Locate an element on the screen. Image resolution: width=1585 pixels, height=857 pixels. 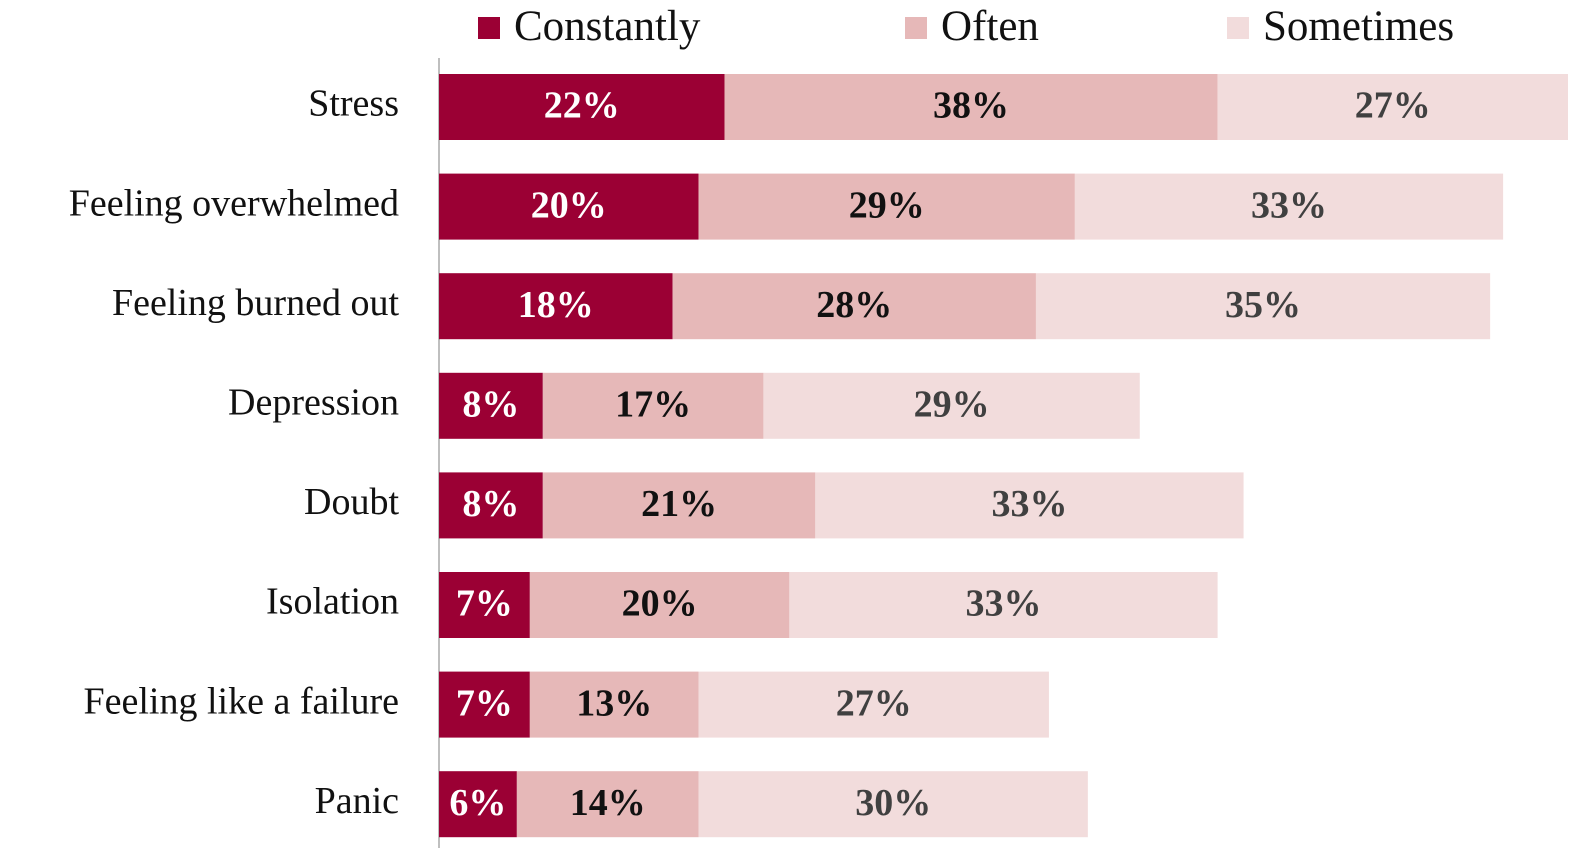
data-label: 14% is located at coordinates (608, 803).